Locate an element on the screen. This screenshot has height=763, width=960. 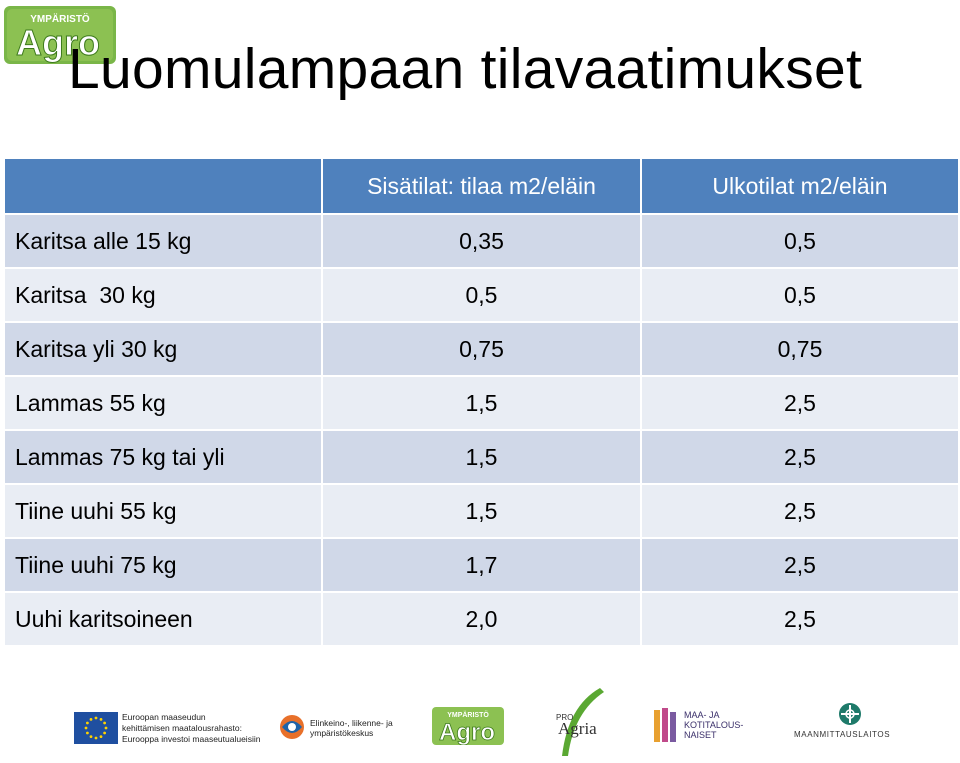
ely-text-2: ympäristökeskus is located at coordinates (342, 733).